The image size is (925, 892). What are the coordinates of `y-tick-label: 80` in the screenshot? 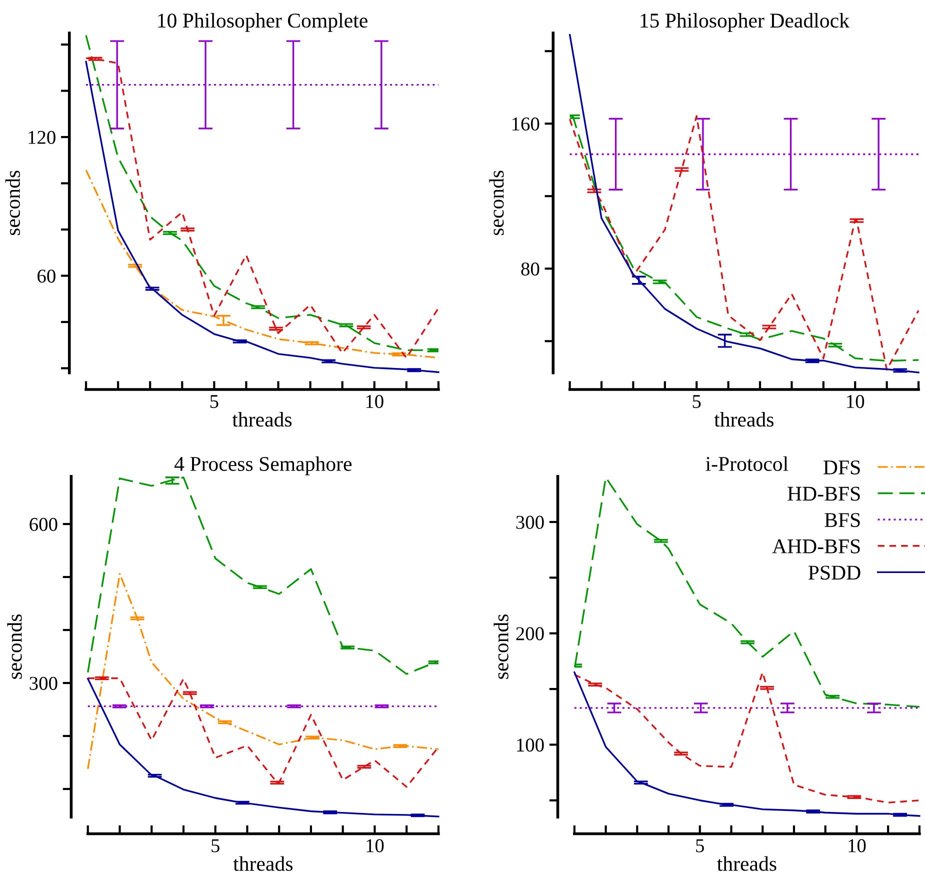 It's located at (530, 269).